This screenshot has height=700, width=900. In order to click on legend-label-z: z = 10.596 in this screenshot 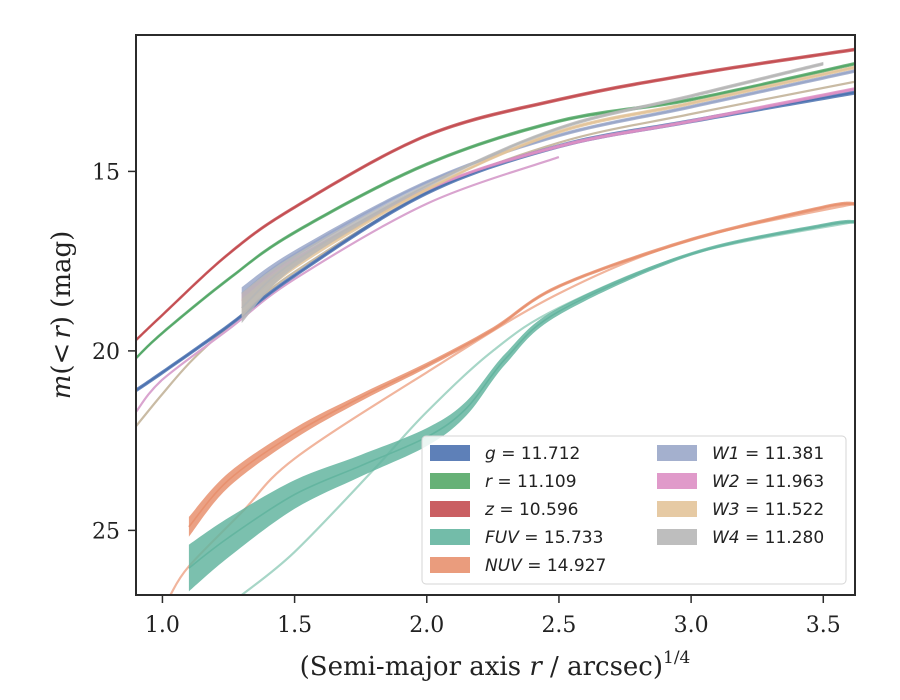, I will do `click(531, 510)`.